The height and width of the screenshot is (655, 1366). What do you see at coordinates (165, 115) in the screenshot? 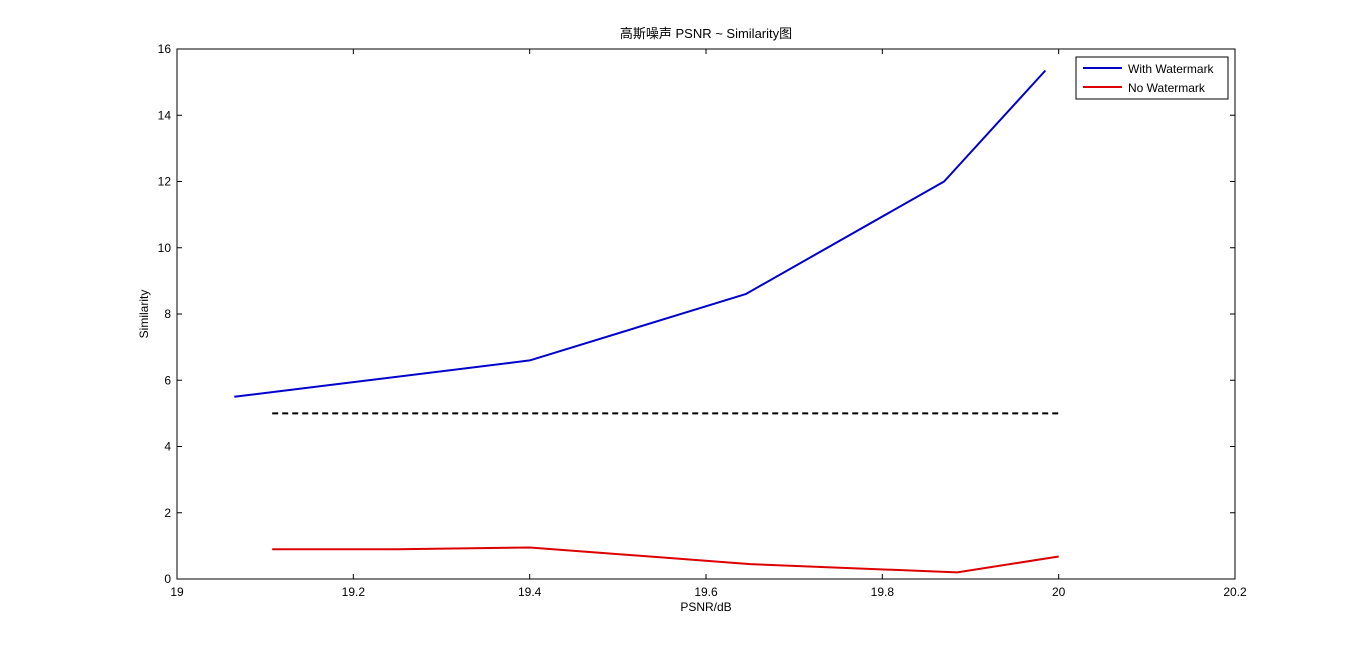
I see `y-tick-label: 14` at bounding box center [165, 115].